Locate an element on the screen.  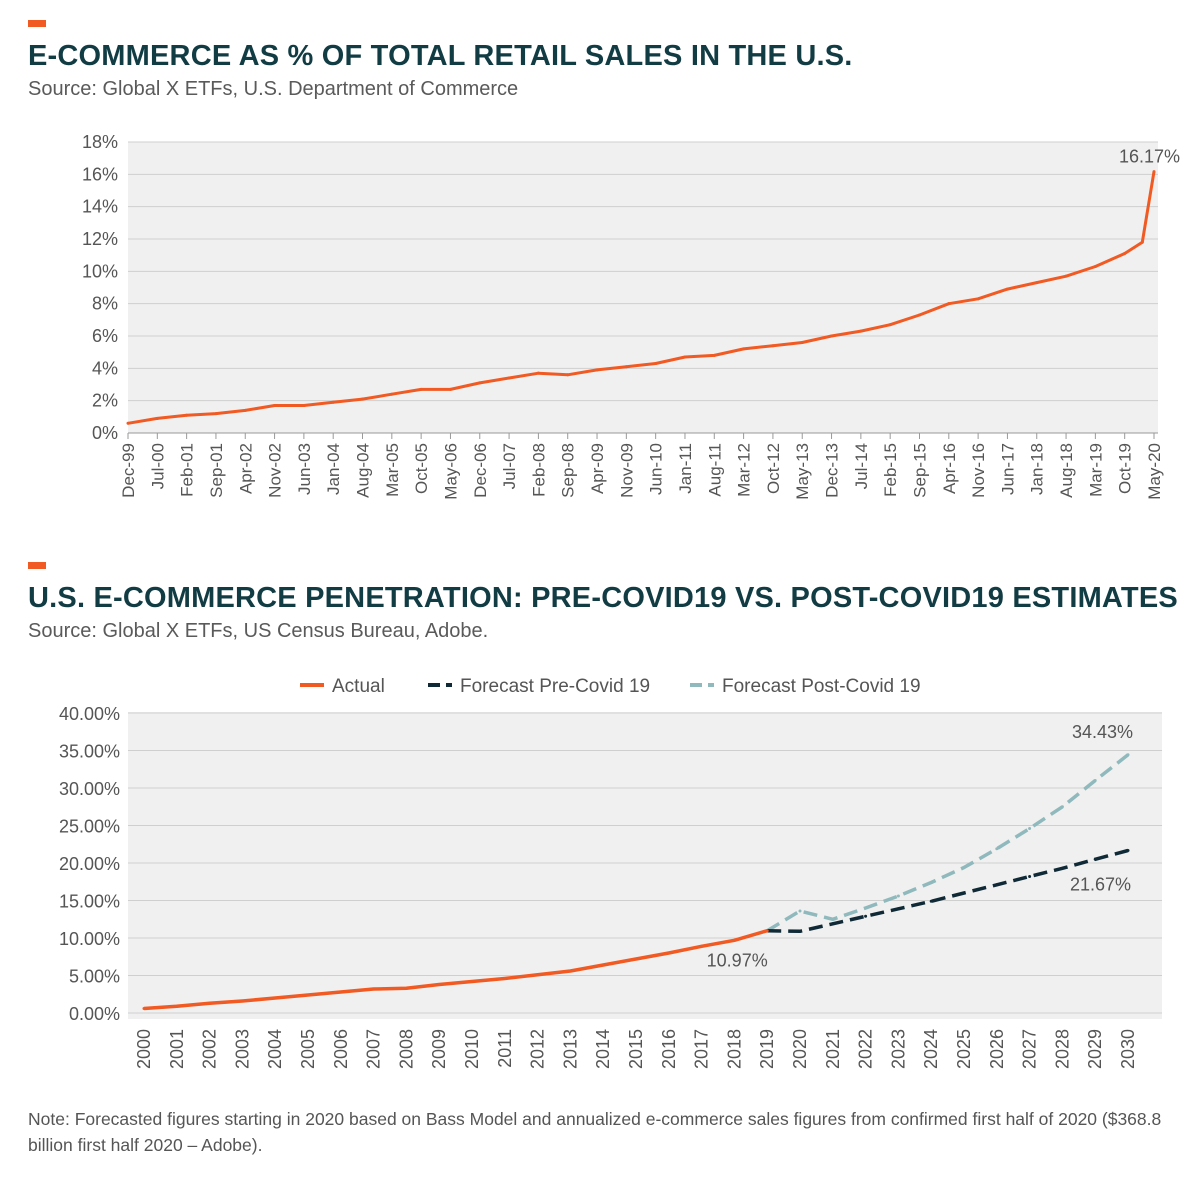
x-tick-label: 2016 is located at coordinates (669, 1049).